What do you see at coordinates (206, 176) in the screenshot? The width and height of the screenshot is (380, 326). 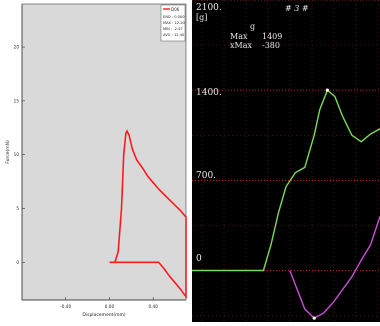 I see `y-tick-700: 700.` at bounding box center [206, 176].